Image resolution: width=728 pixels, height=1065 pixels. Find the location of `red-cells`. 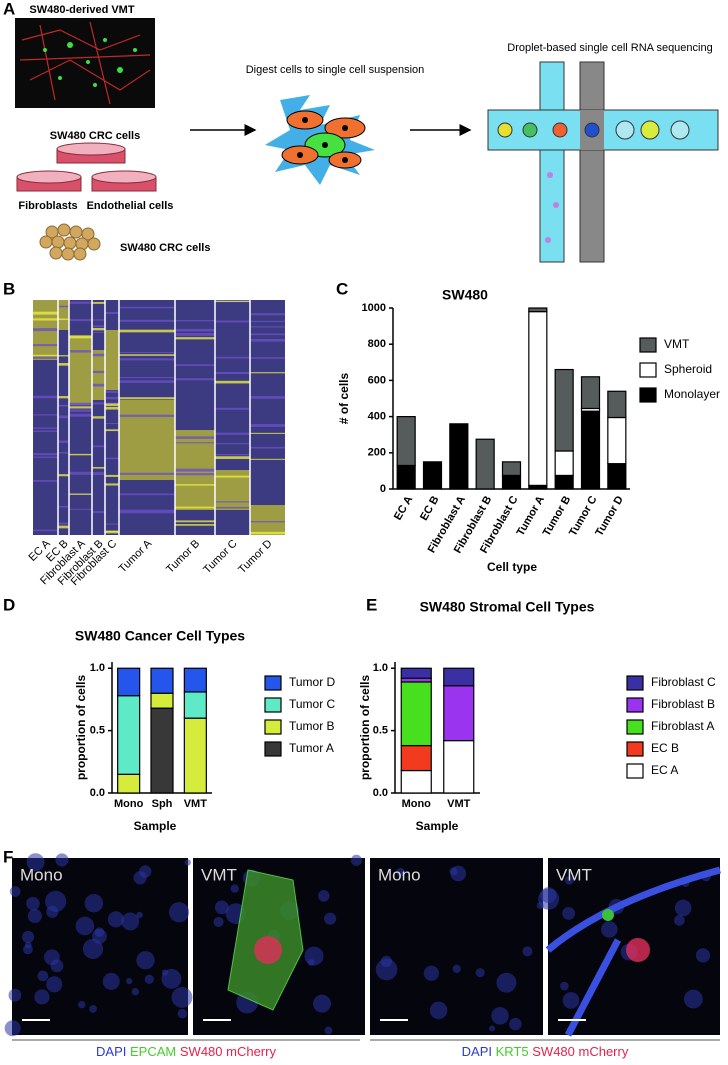

red-cells is located at coordinates (268, 950).